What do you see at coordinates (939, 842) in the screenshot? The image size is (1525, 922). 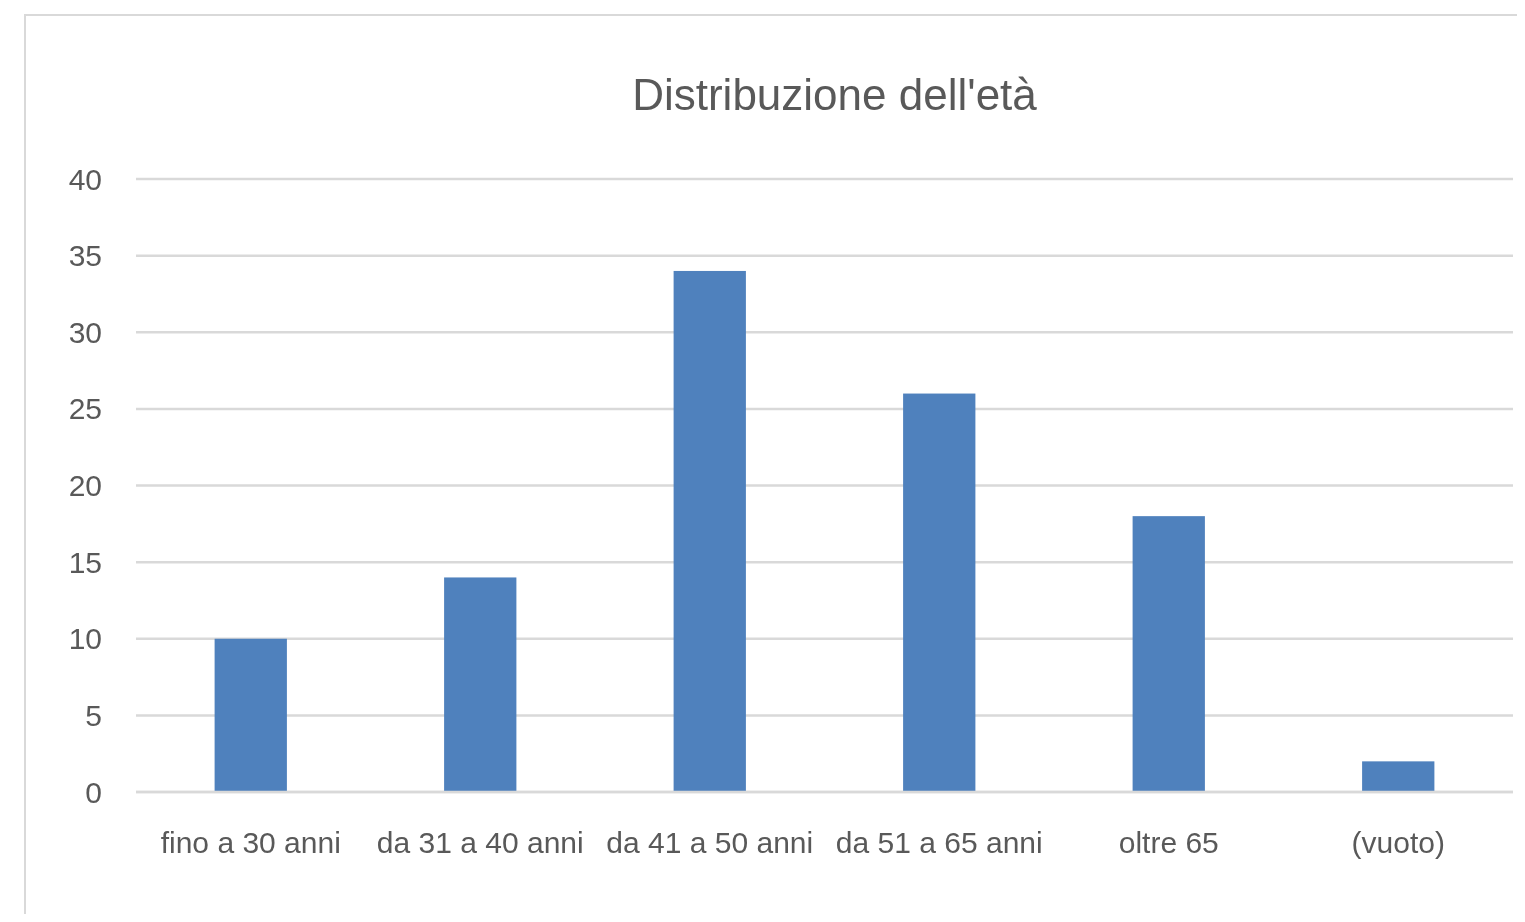 I see `x-tick-label: da 51 a 65 anni` at bounding box center [939, 842].